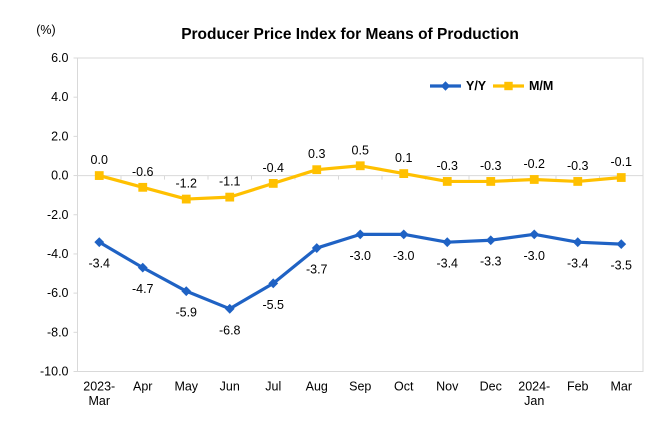 This screenshot has width=660, height=440. What do you see at coordinates (186, 387) in the screenshot?
I see `x-axis-label: May` at bounding box center [186, 387].